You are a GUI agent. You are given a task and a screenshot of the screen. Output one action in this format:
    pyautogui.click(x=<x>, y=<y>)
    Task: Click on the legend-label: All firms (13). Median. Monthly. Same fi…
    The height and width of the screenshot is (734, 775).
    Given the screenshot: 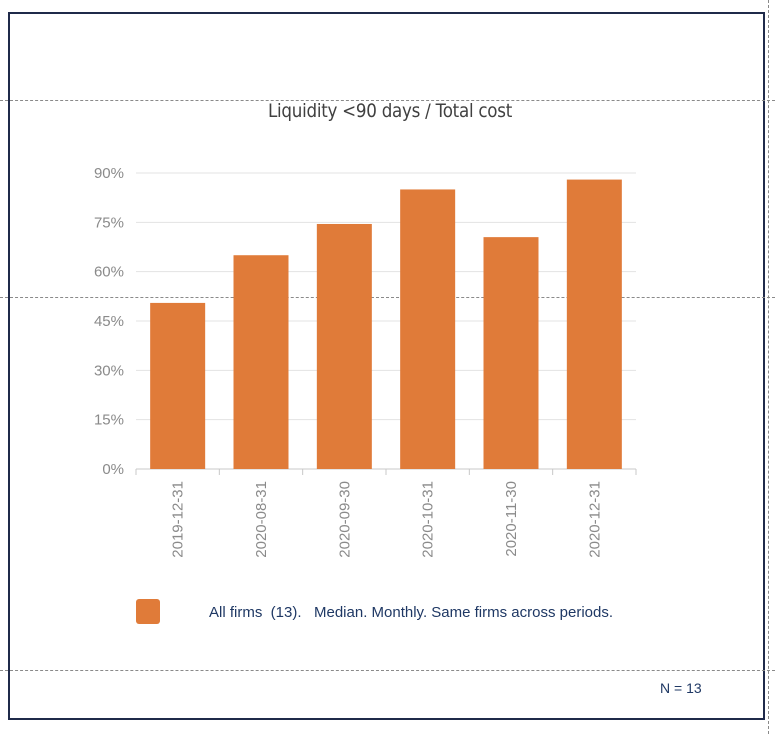 What is the action you would take?
    pyautogui.click(x=411, y=612)
    